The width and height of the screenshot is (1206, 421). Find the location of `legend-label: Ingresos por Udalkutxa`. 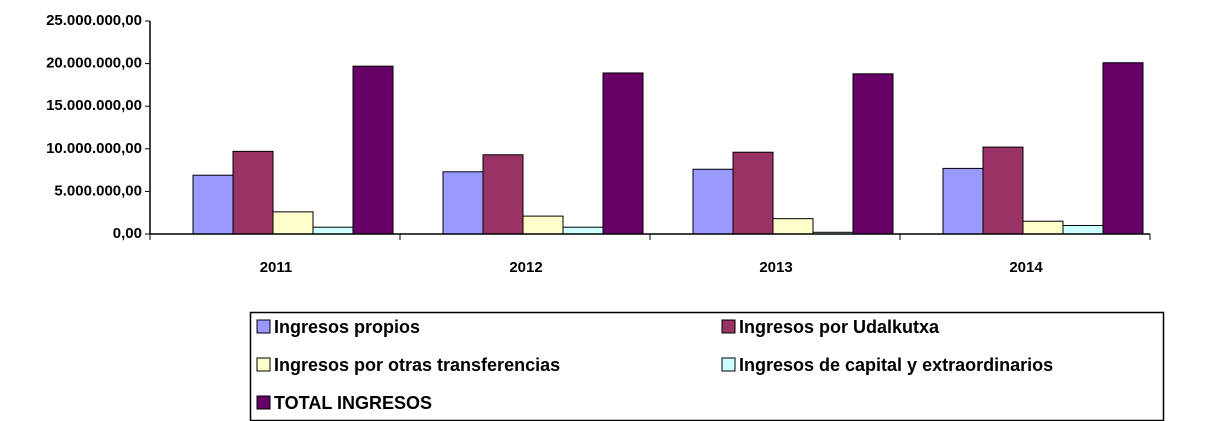

legend-label: Ingresos por Udalkutxa is located at coordinates (839, 327).